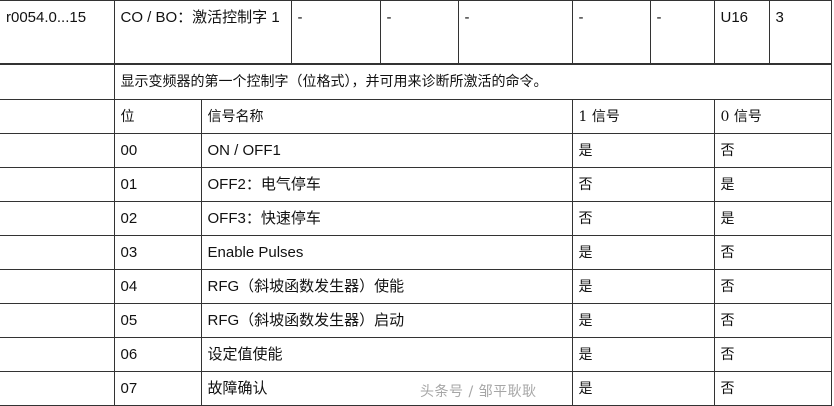  Describe the element at coordinates (643, 116) in the screenshot. I see `header-one-signal: 1 信号` at that location.